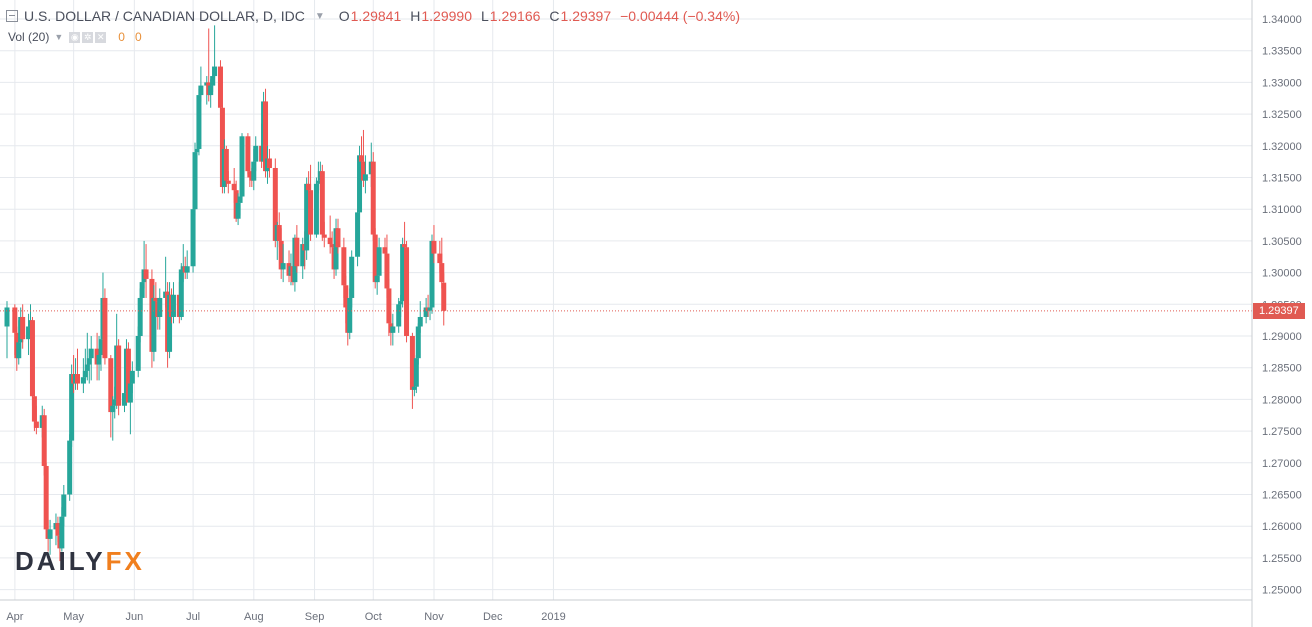  Describe the element at coordinates (493, 617) in the screenshot. I see `x-tick-label: Dec` at that location.